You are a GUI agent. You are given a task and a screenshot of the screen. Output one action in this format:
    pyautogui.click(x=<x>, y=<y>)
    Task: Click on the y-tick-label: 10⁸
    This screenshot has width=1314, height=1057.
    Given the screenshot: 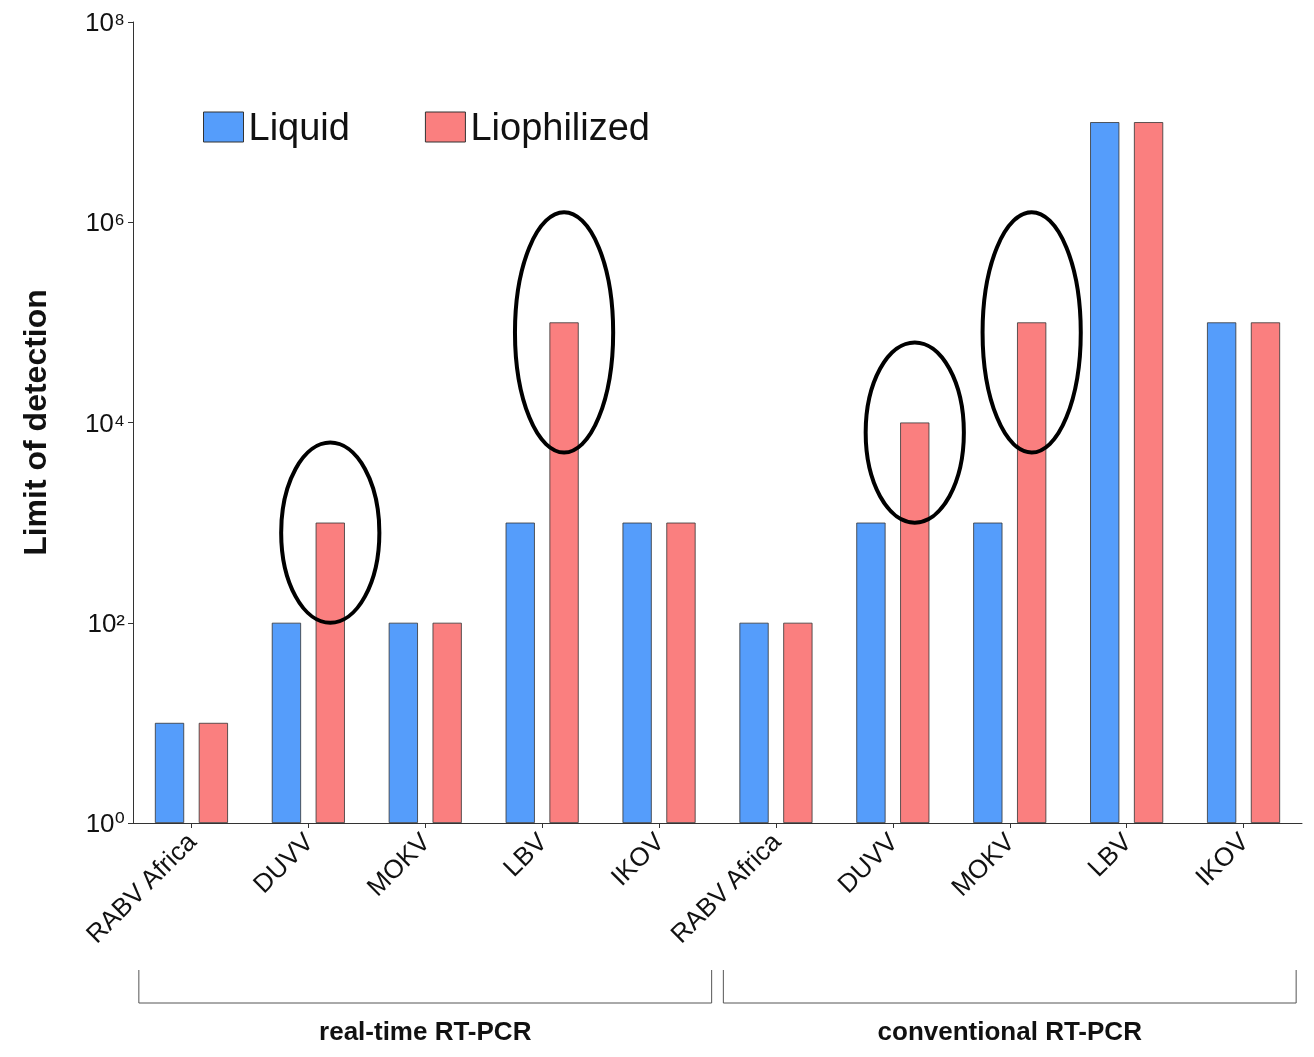 What is the action you would take?
    pyautogui.click(x=105, y=22)
    